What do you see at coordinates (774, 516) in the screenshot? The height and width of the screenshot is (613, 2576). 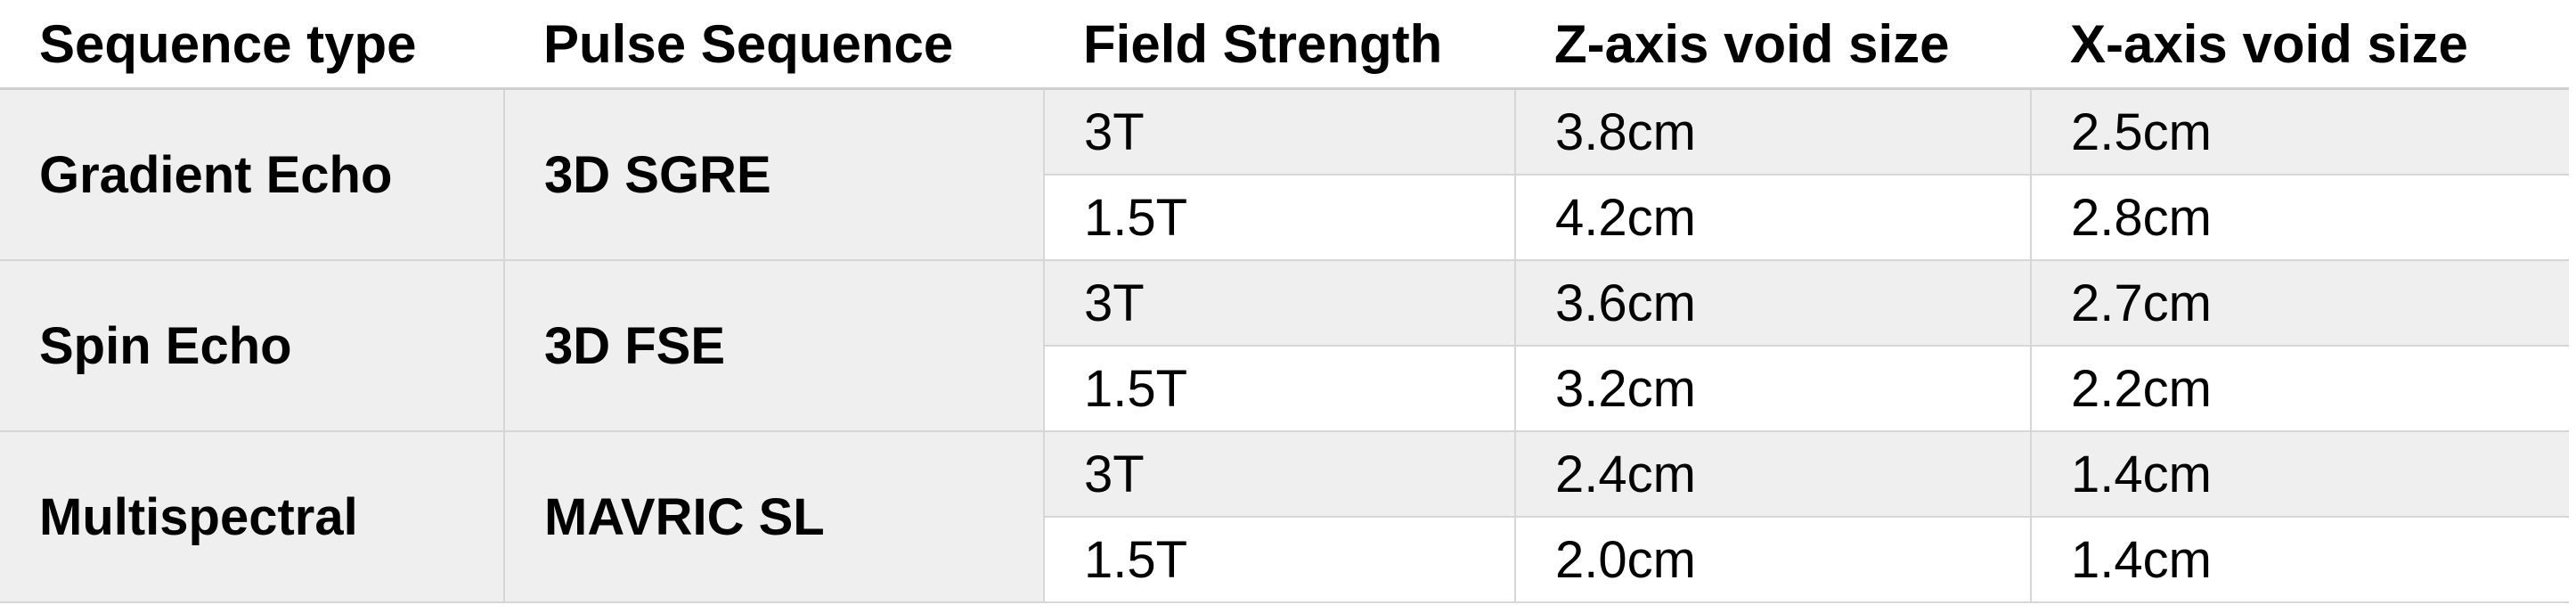 I see `pulse-sequence-cell: MAVRIC SL` at bounding box center [774, 516].